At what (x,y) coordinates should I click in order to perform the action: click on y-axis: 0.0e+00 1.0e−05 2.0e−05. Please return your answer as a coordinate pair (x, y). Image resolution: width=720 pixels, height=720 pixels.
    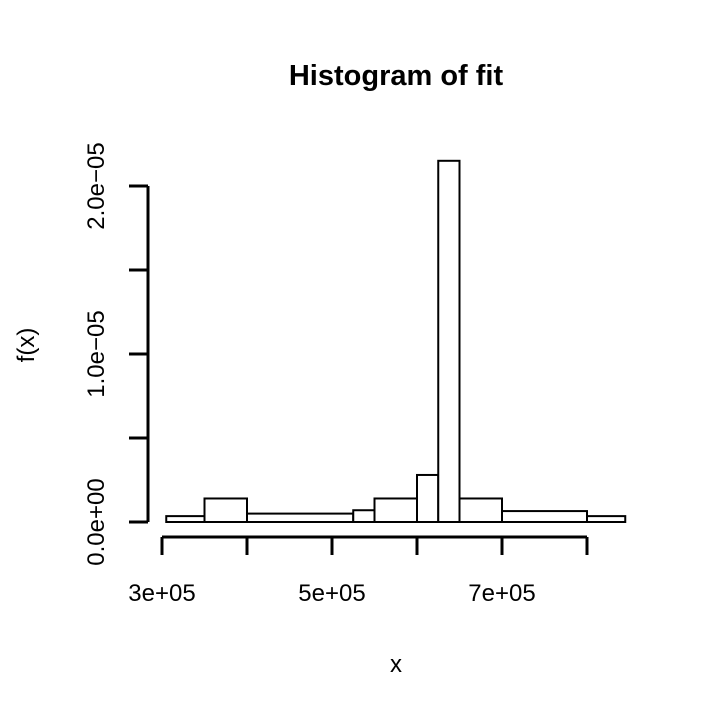
    Looking at the image, I should click on (116, 354).